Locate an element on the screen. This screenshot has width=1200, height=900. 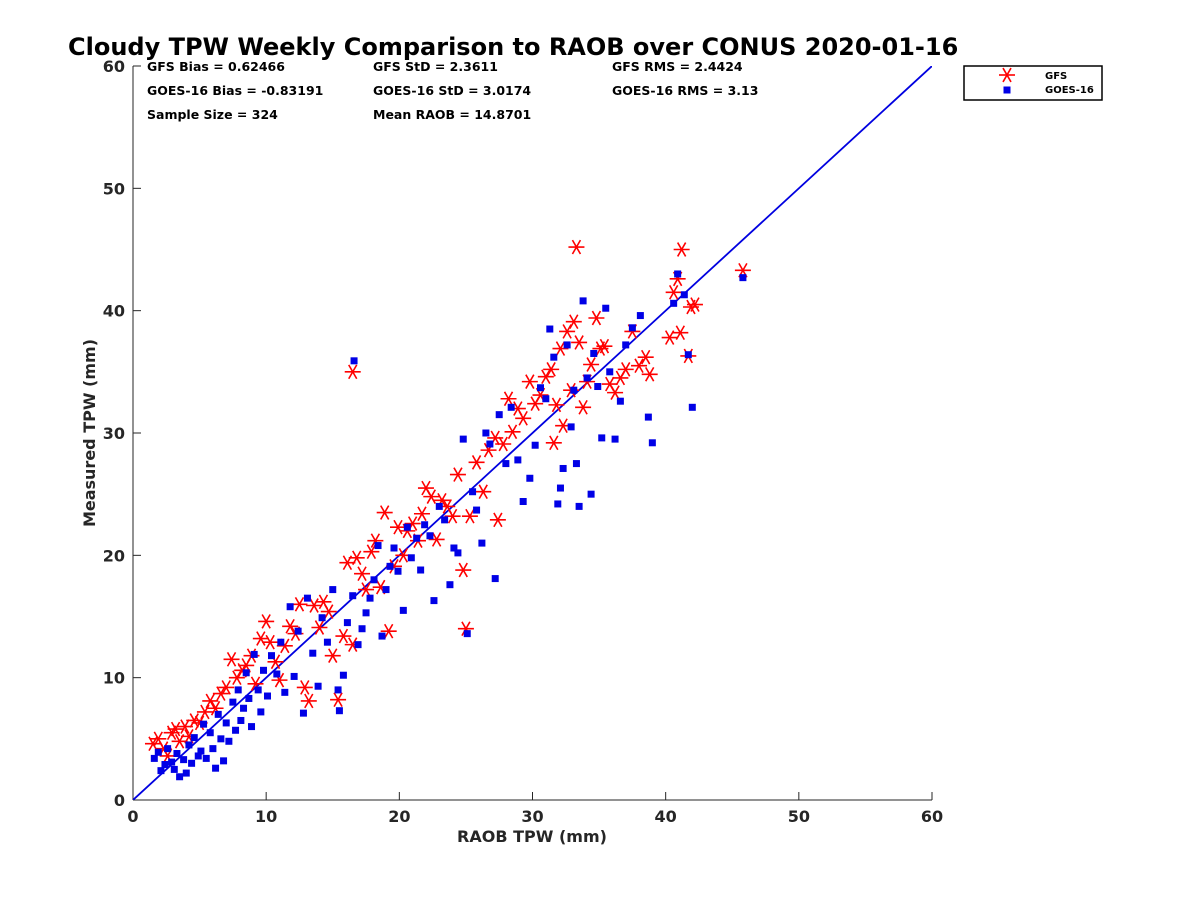
stat-gfs-rms: GFS RMS = 2.4424 is located at coordinates (677, 66).